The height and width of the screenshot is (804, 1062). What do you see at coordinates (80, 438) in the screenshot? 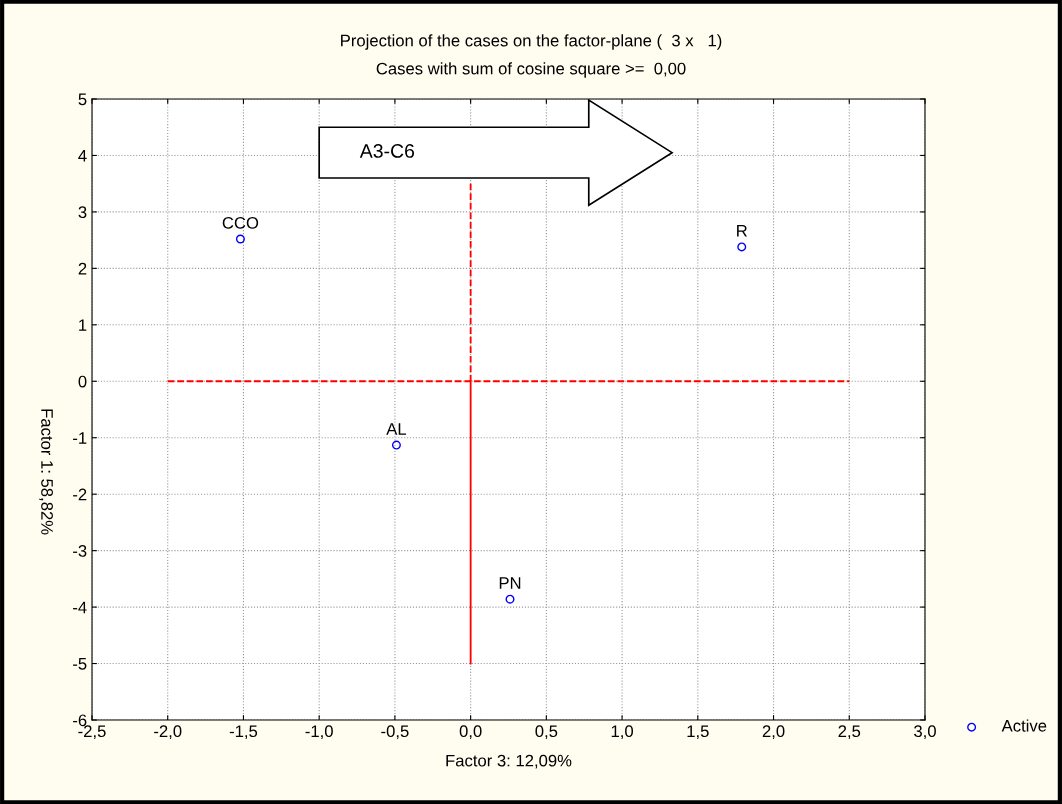
I see `y-tick-label: -1` at bounding box center [80, 438].